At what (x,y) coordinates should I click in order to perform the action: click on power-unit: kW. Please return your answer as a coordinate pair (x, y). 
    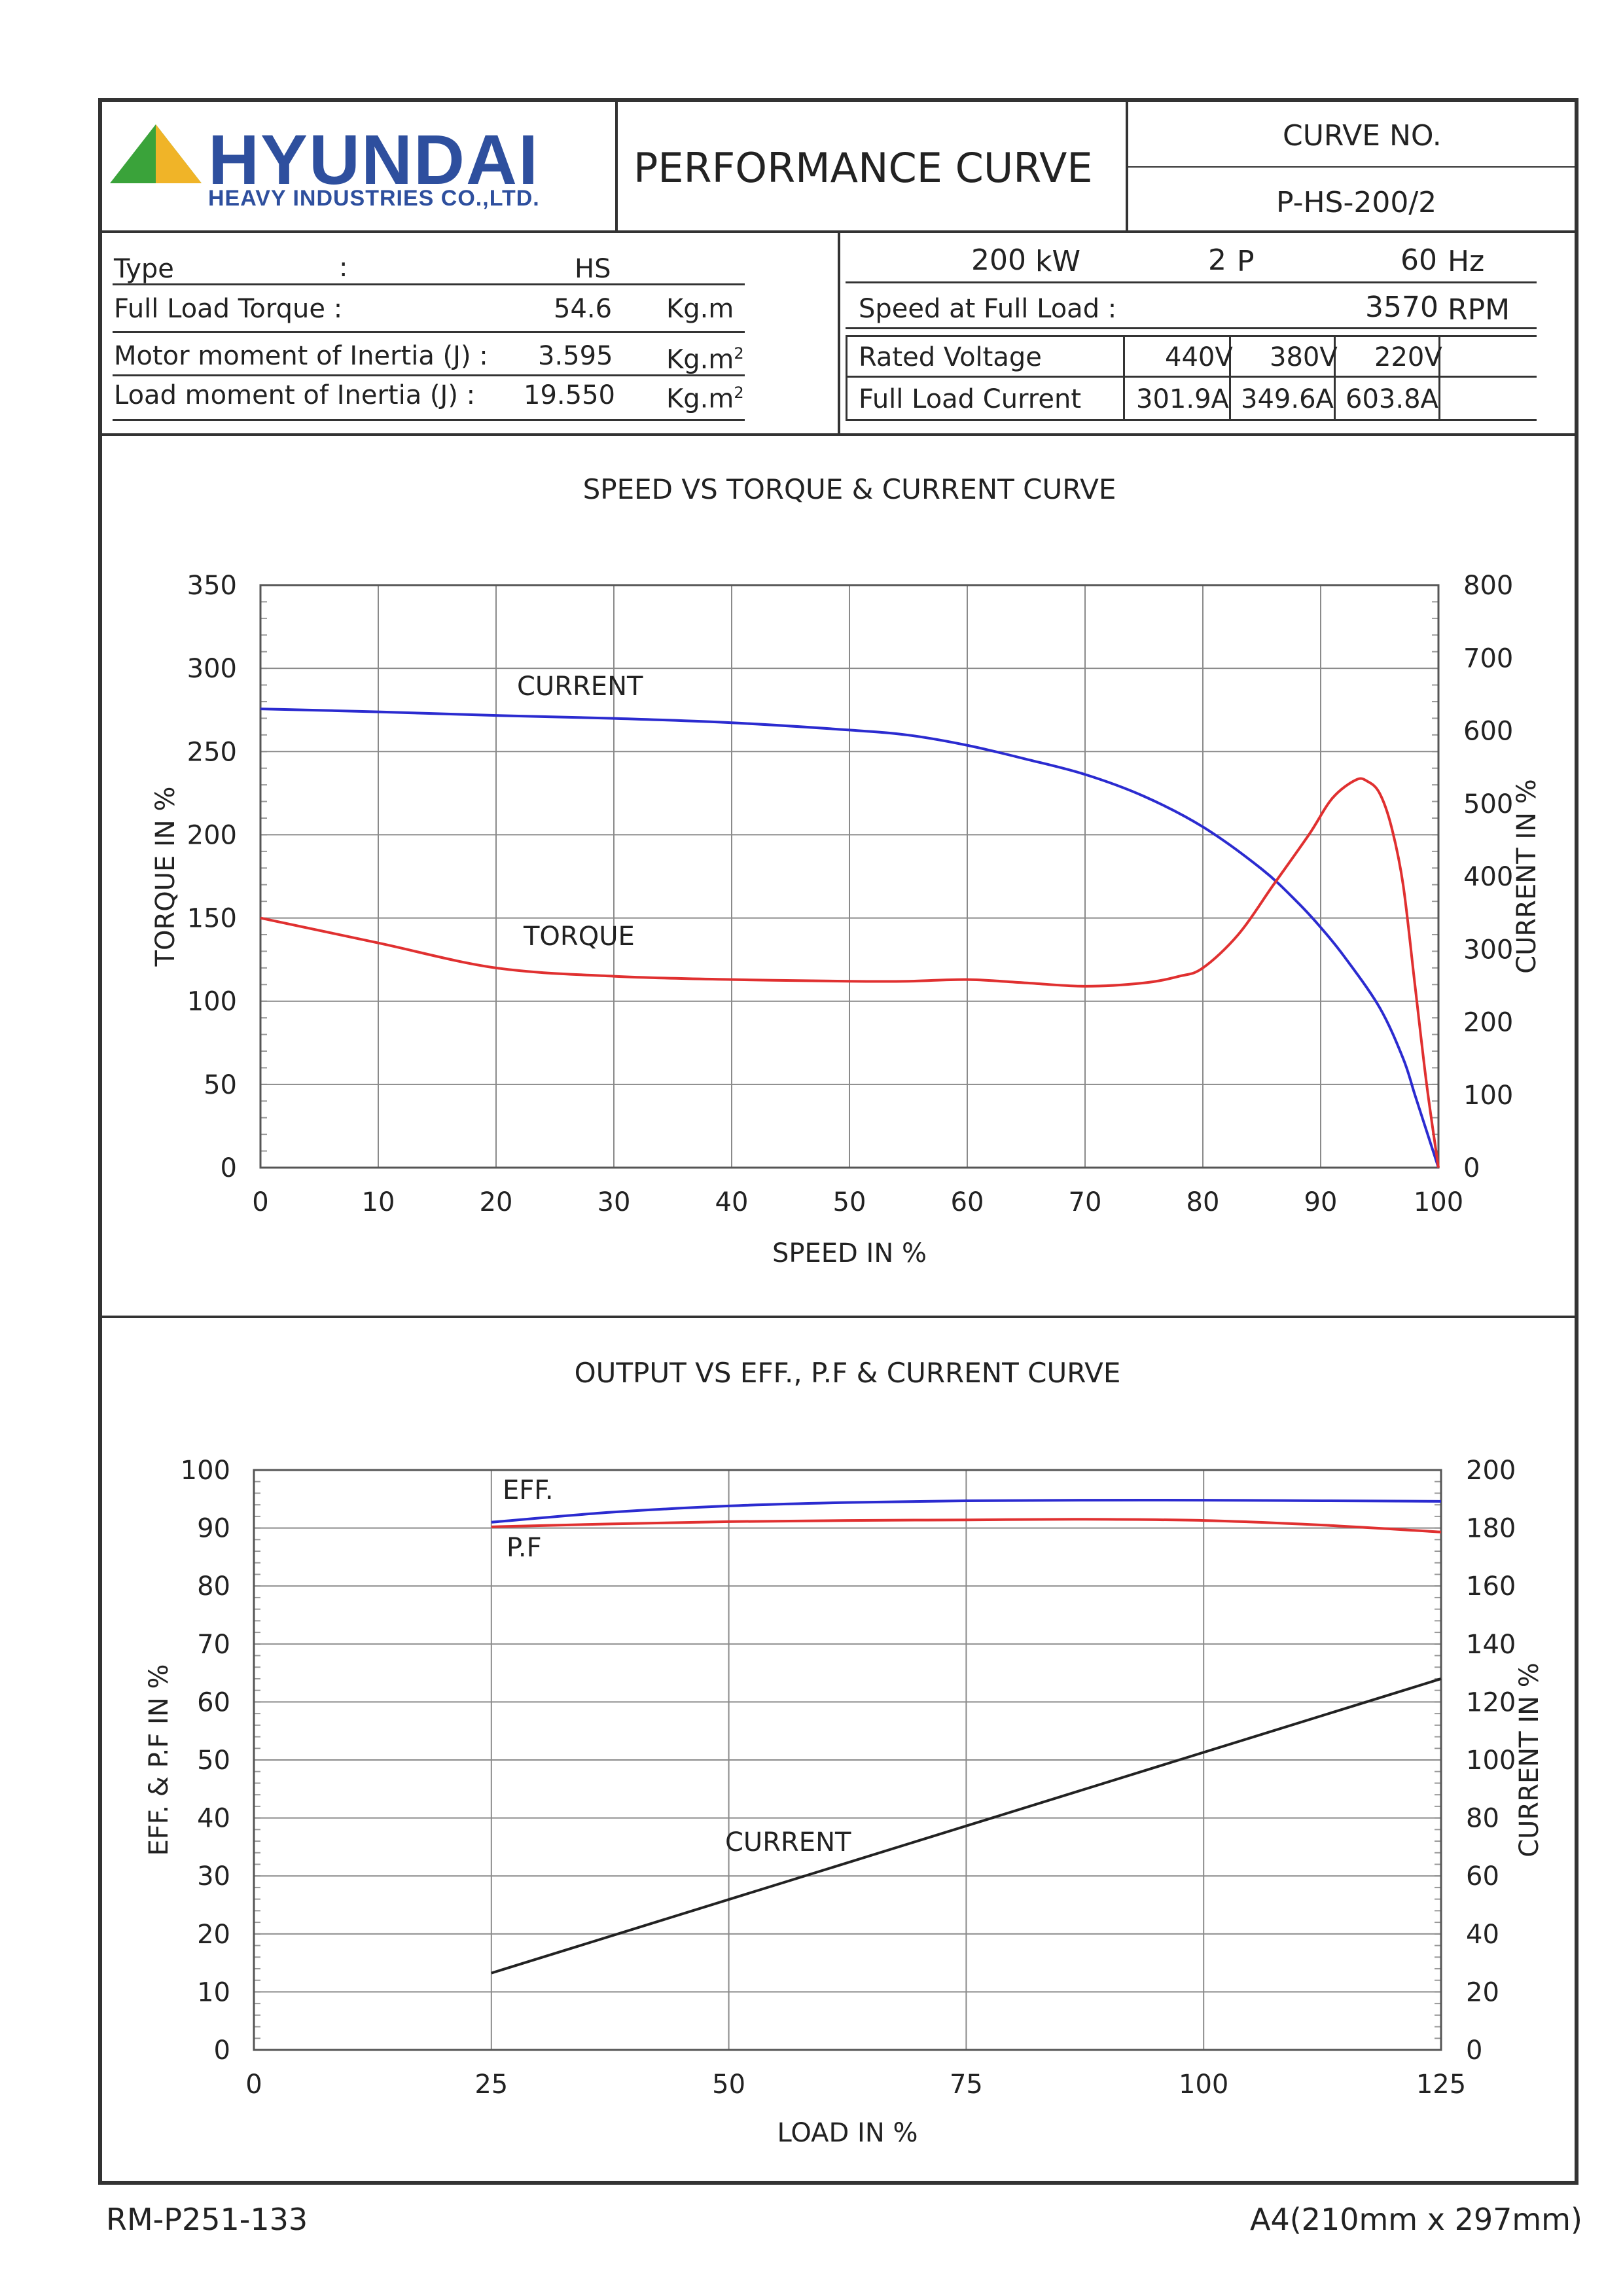
    Looking at the image, I should click on (1057, 261).